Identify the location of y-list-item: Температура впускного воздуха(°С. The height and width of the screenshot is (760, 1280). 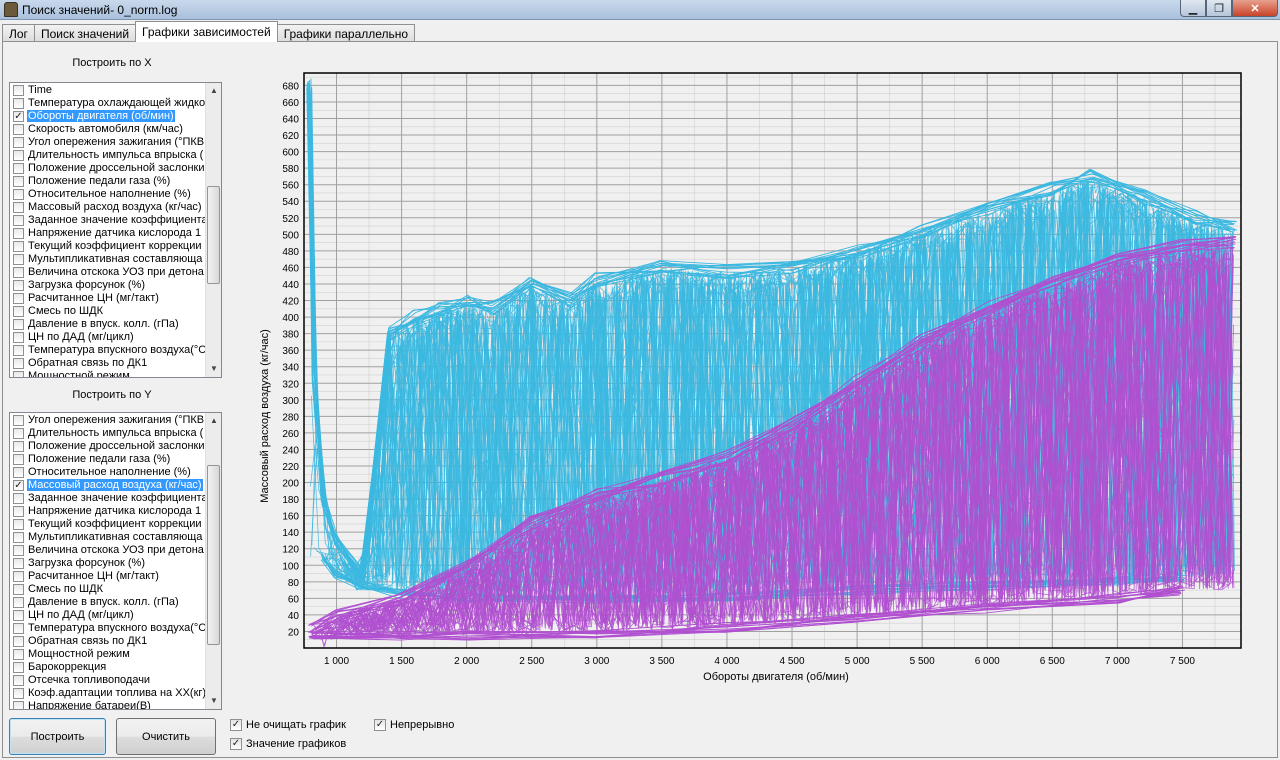
(107, 628).